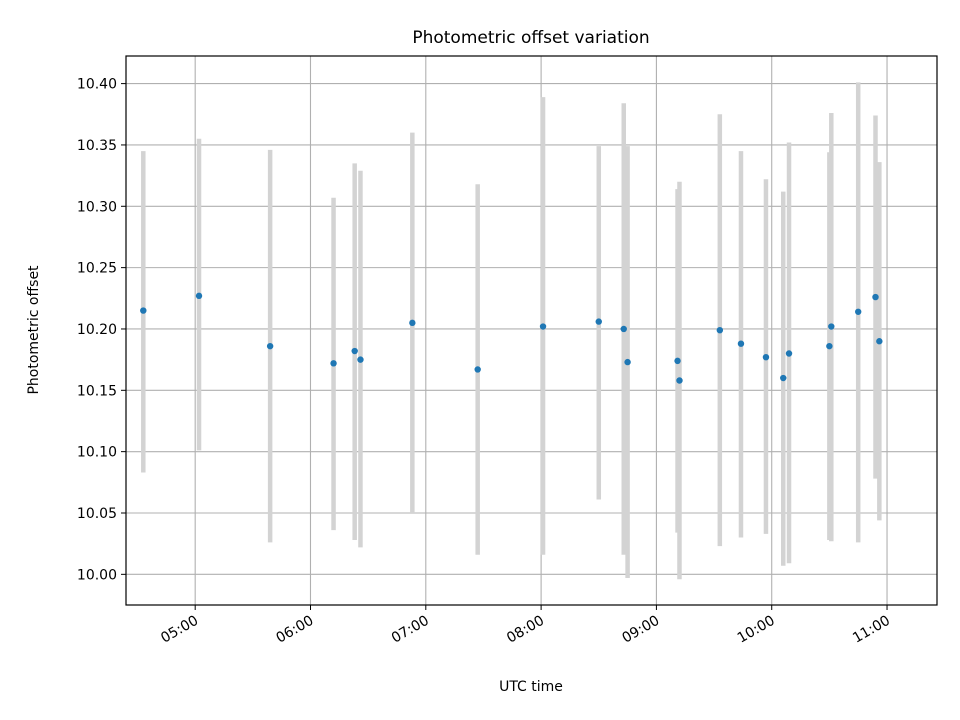  I want to click on y-tick-label: 10.15, so click(97, 391).